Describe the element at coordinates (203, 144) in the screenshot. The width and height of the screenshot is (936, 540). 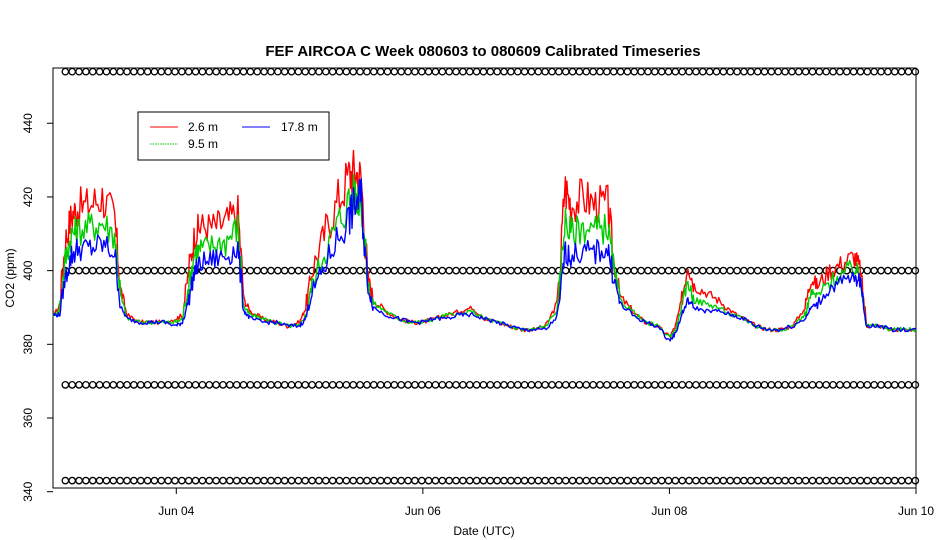
I see `legend-label-9-5m: 9.5 m` at that location.